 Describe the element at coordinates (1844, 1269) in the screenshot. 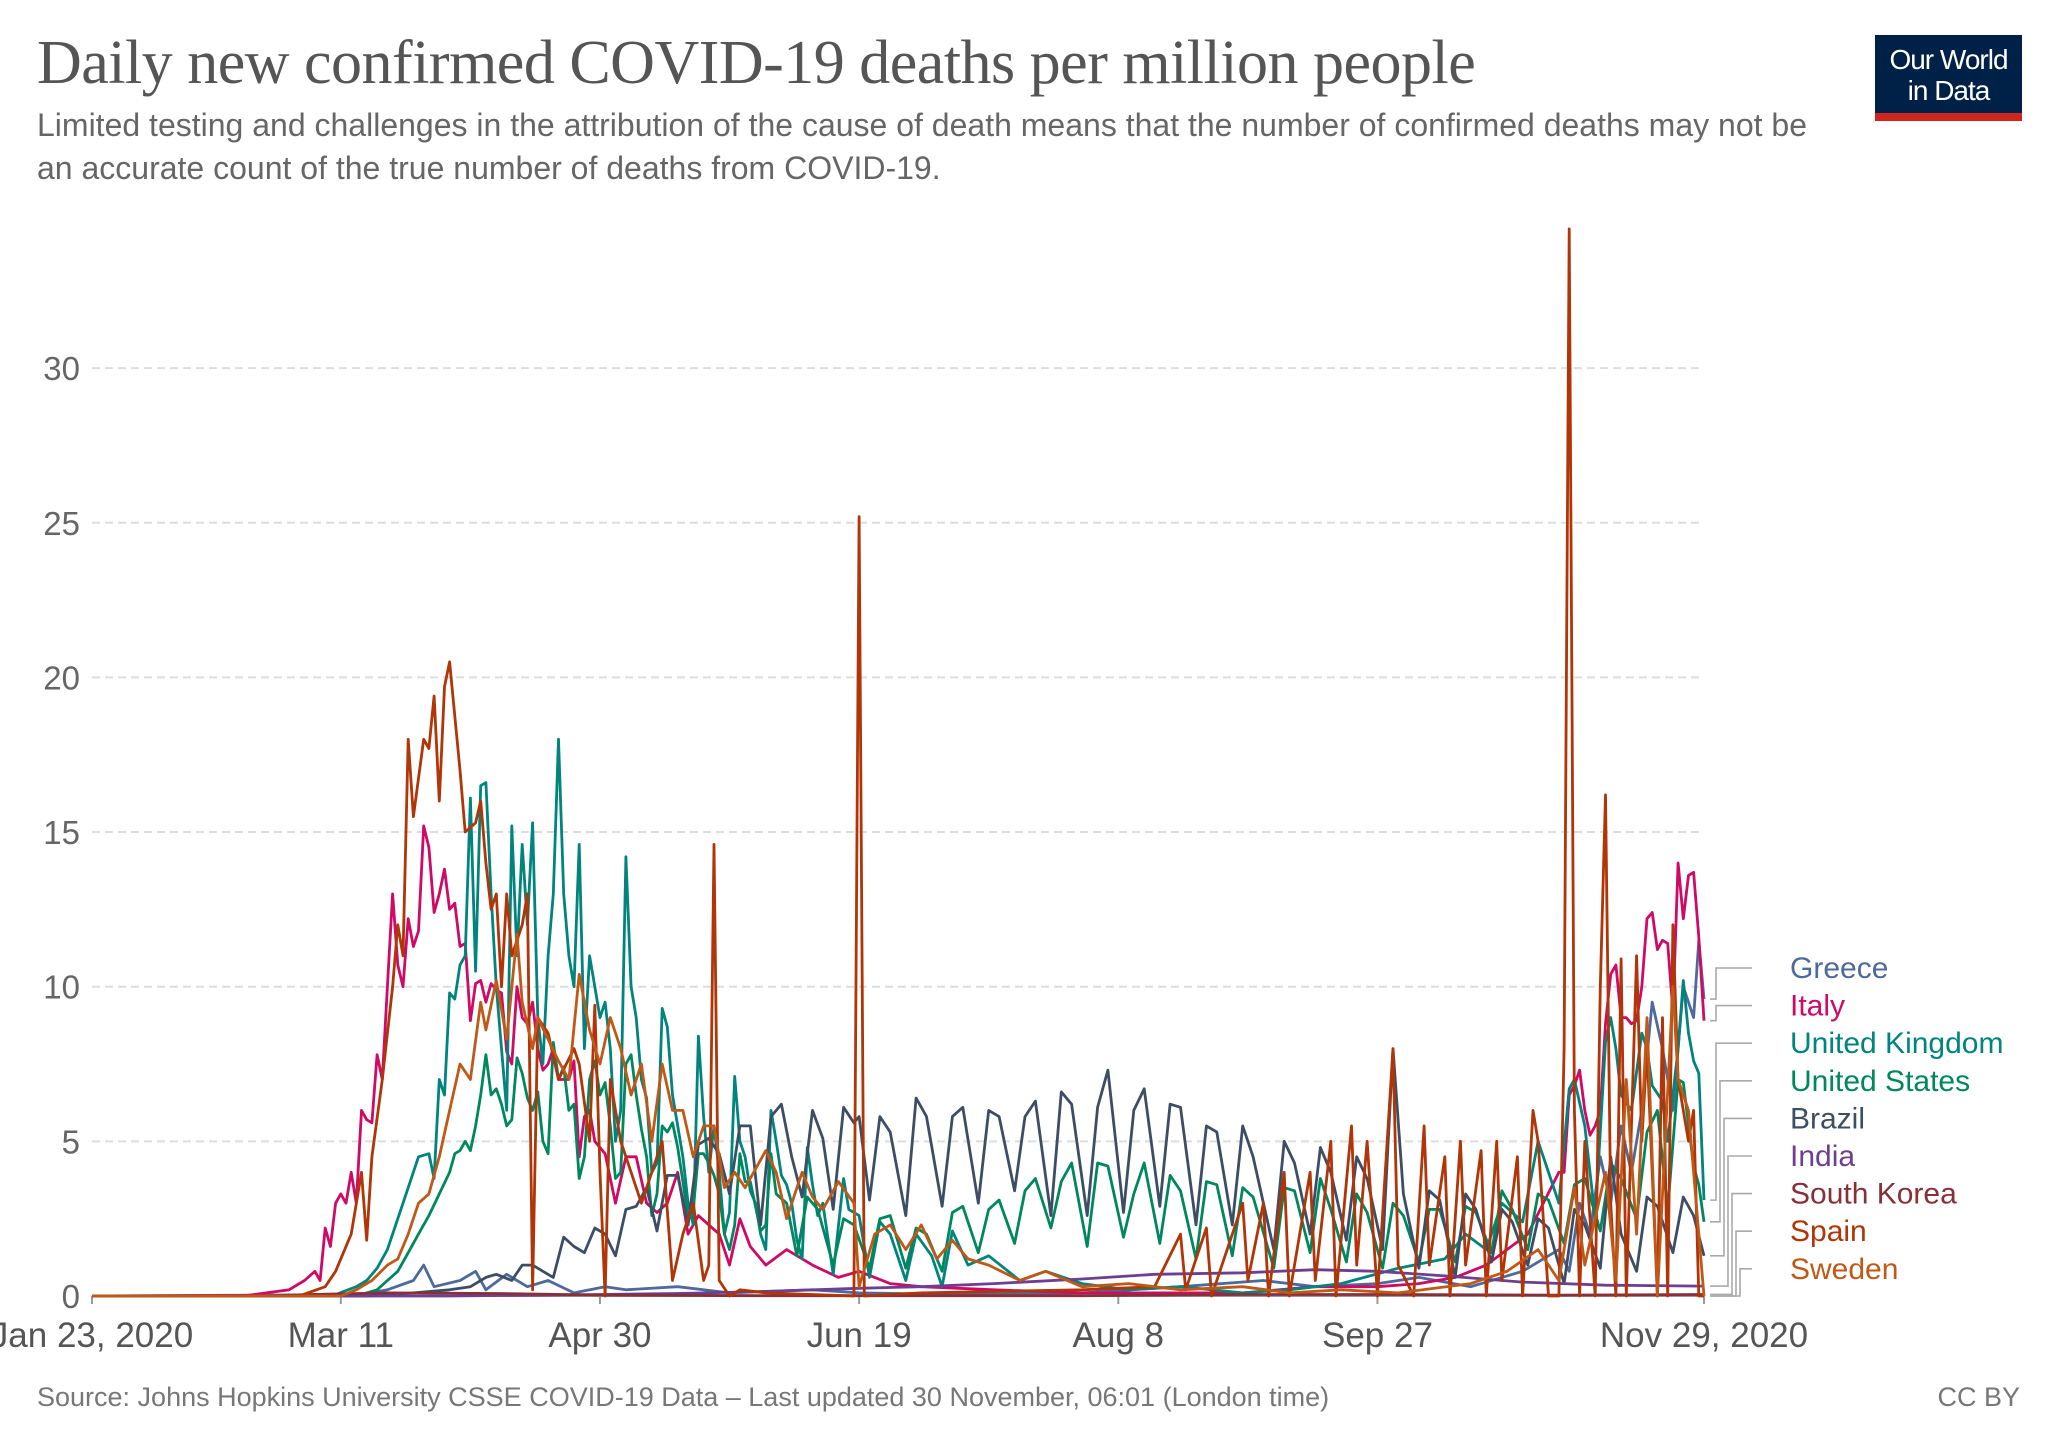

I see `legend-label-sweden: Sweden` at that location.